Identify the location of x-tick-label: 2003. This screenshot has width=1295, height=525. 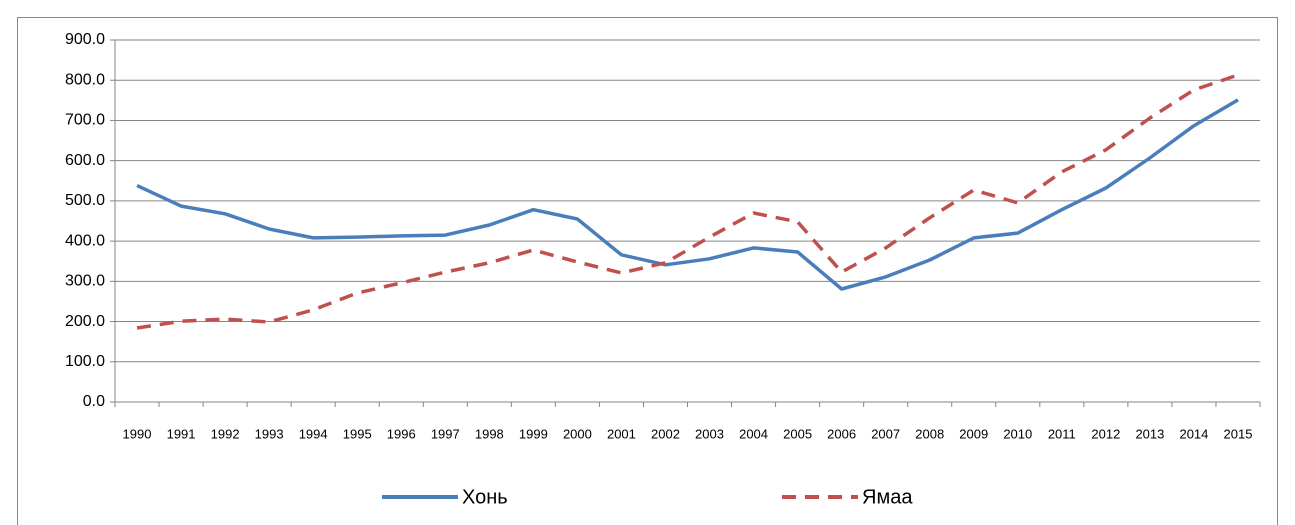
(709, 433).